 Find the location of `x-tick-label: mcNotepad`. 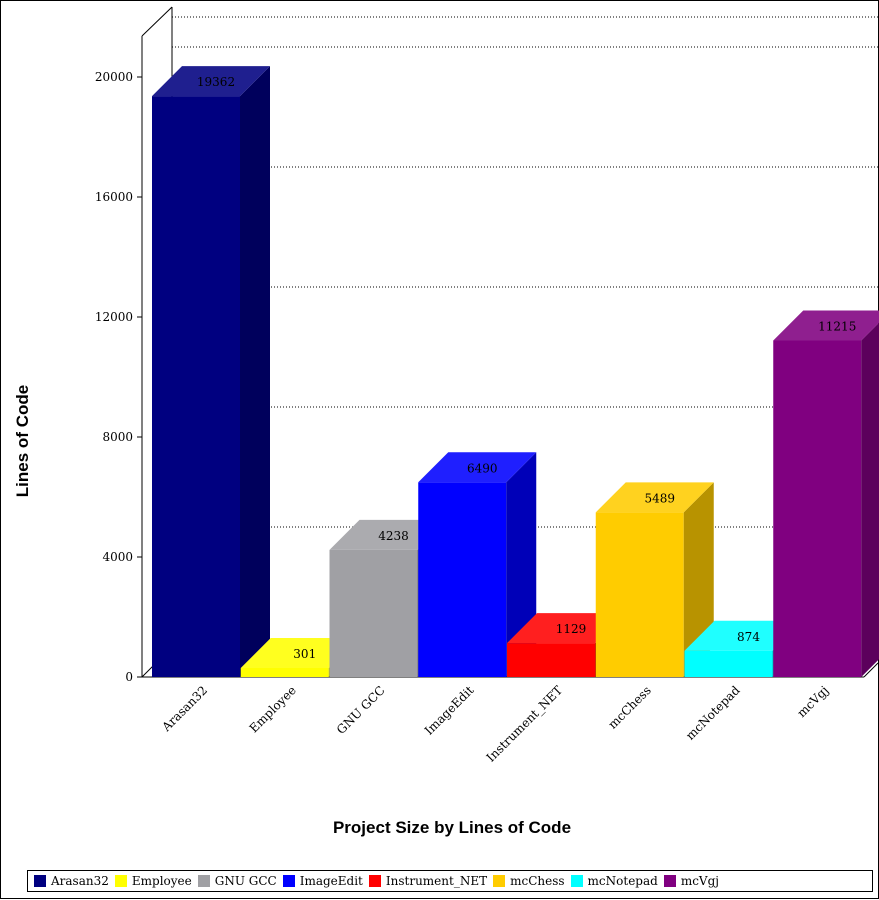

x-tick-label: mcNotepad is located at coordinates (713, 713).